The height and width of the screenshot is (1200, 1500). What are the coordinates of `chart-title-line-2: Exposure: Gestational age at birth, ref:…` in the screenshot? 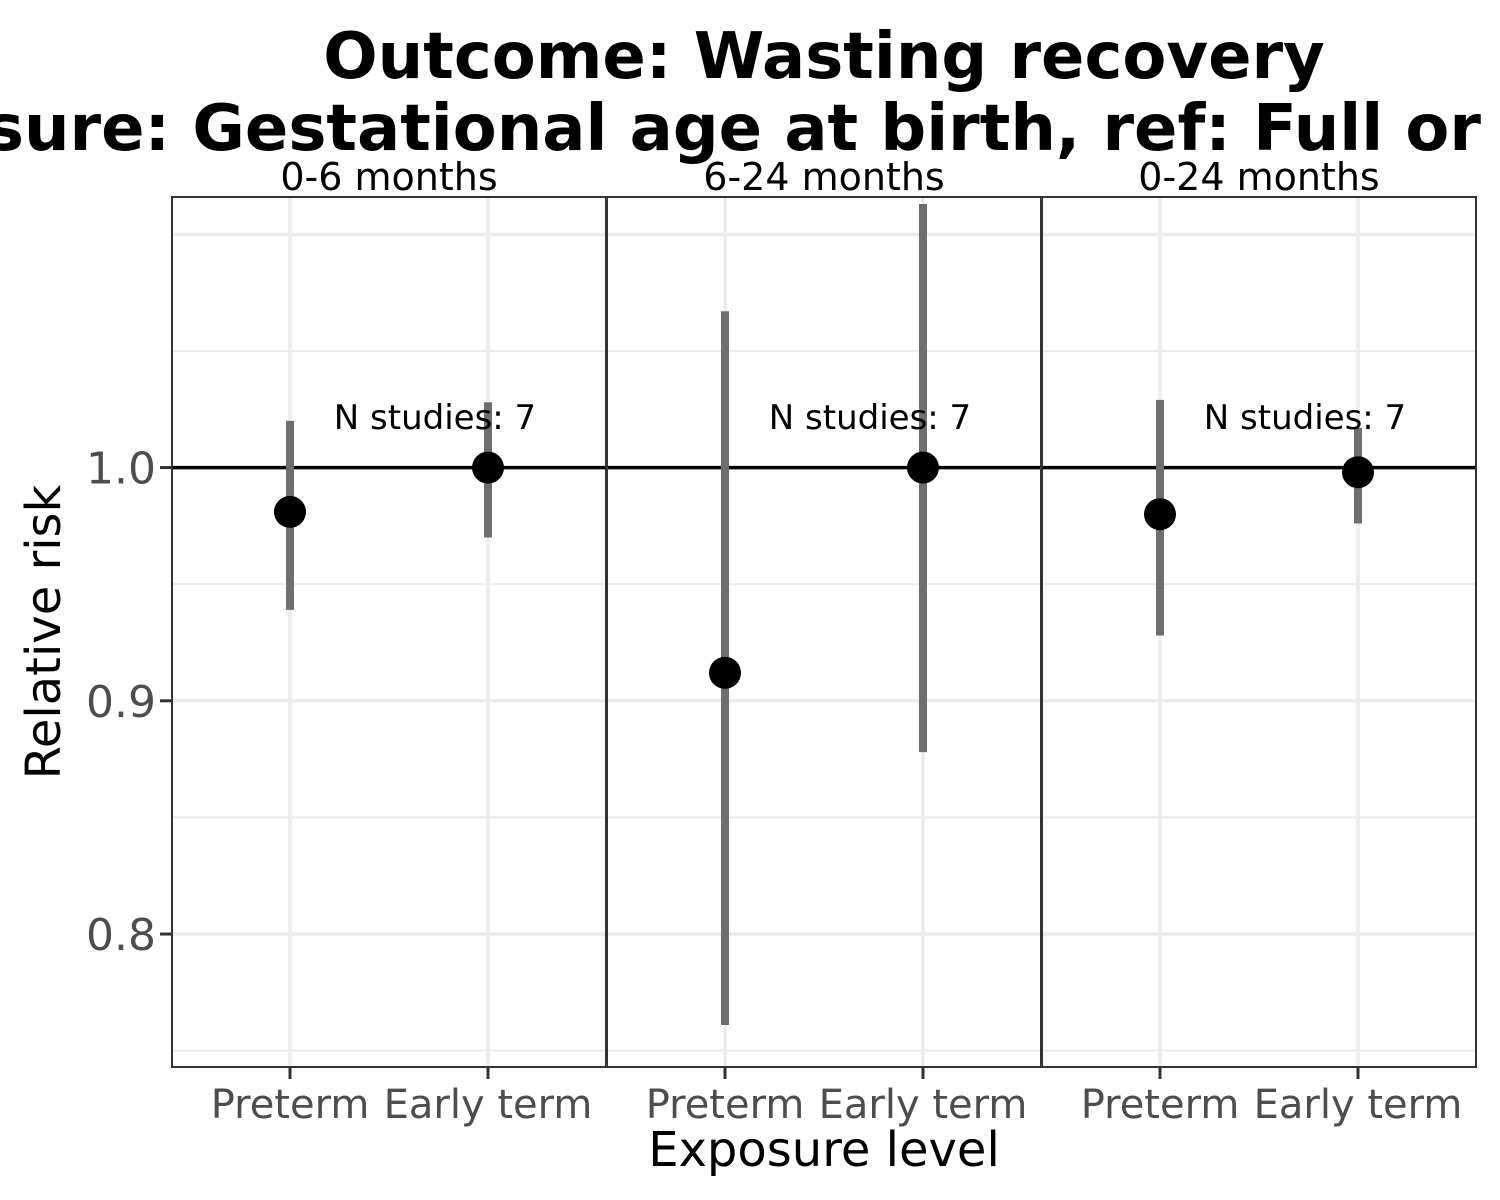 It's located at (750, 129).